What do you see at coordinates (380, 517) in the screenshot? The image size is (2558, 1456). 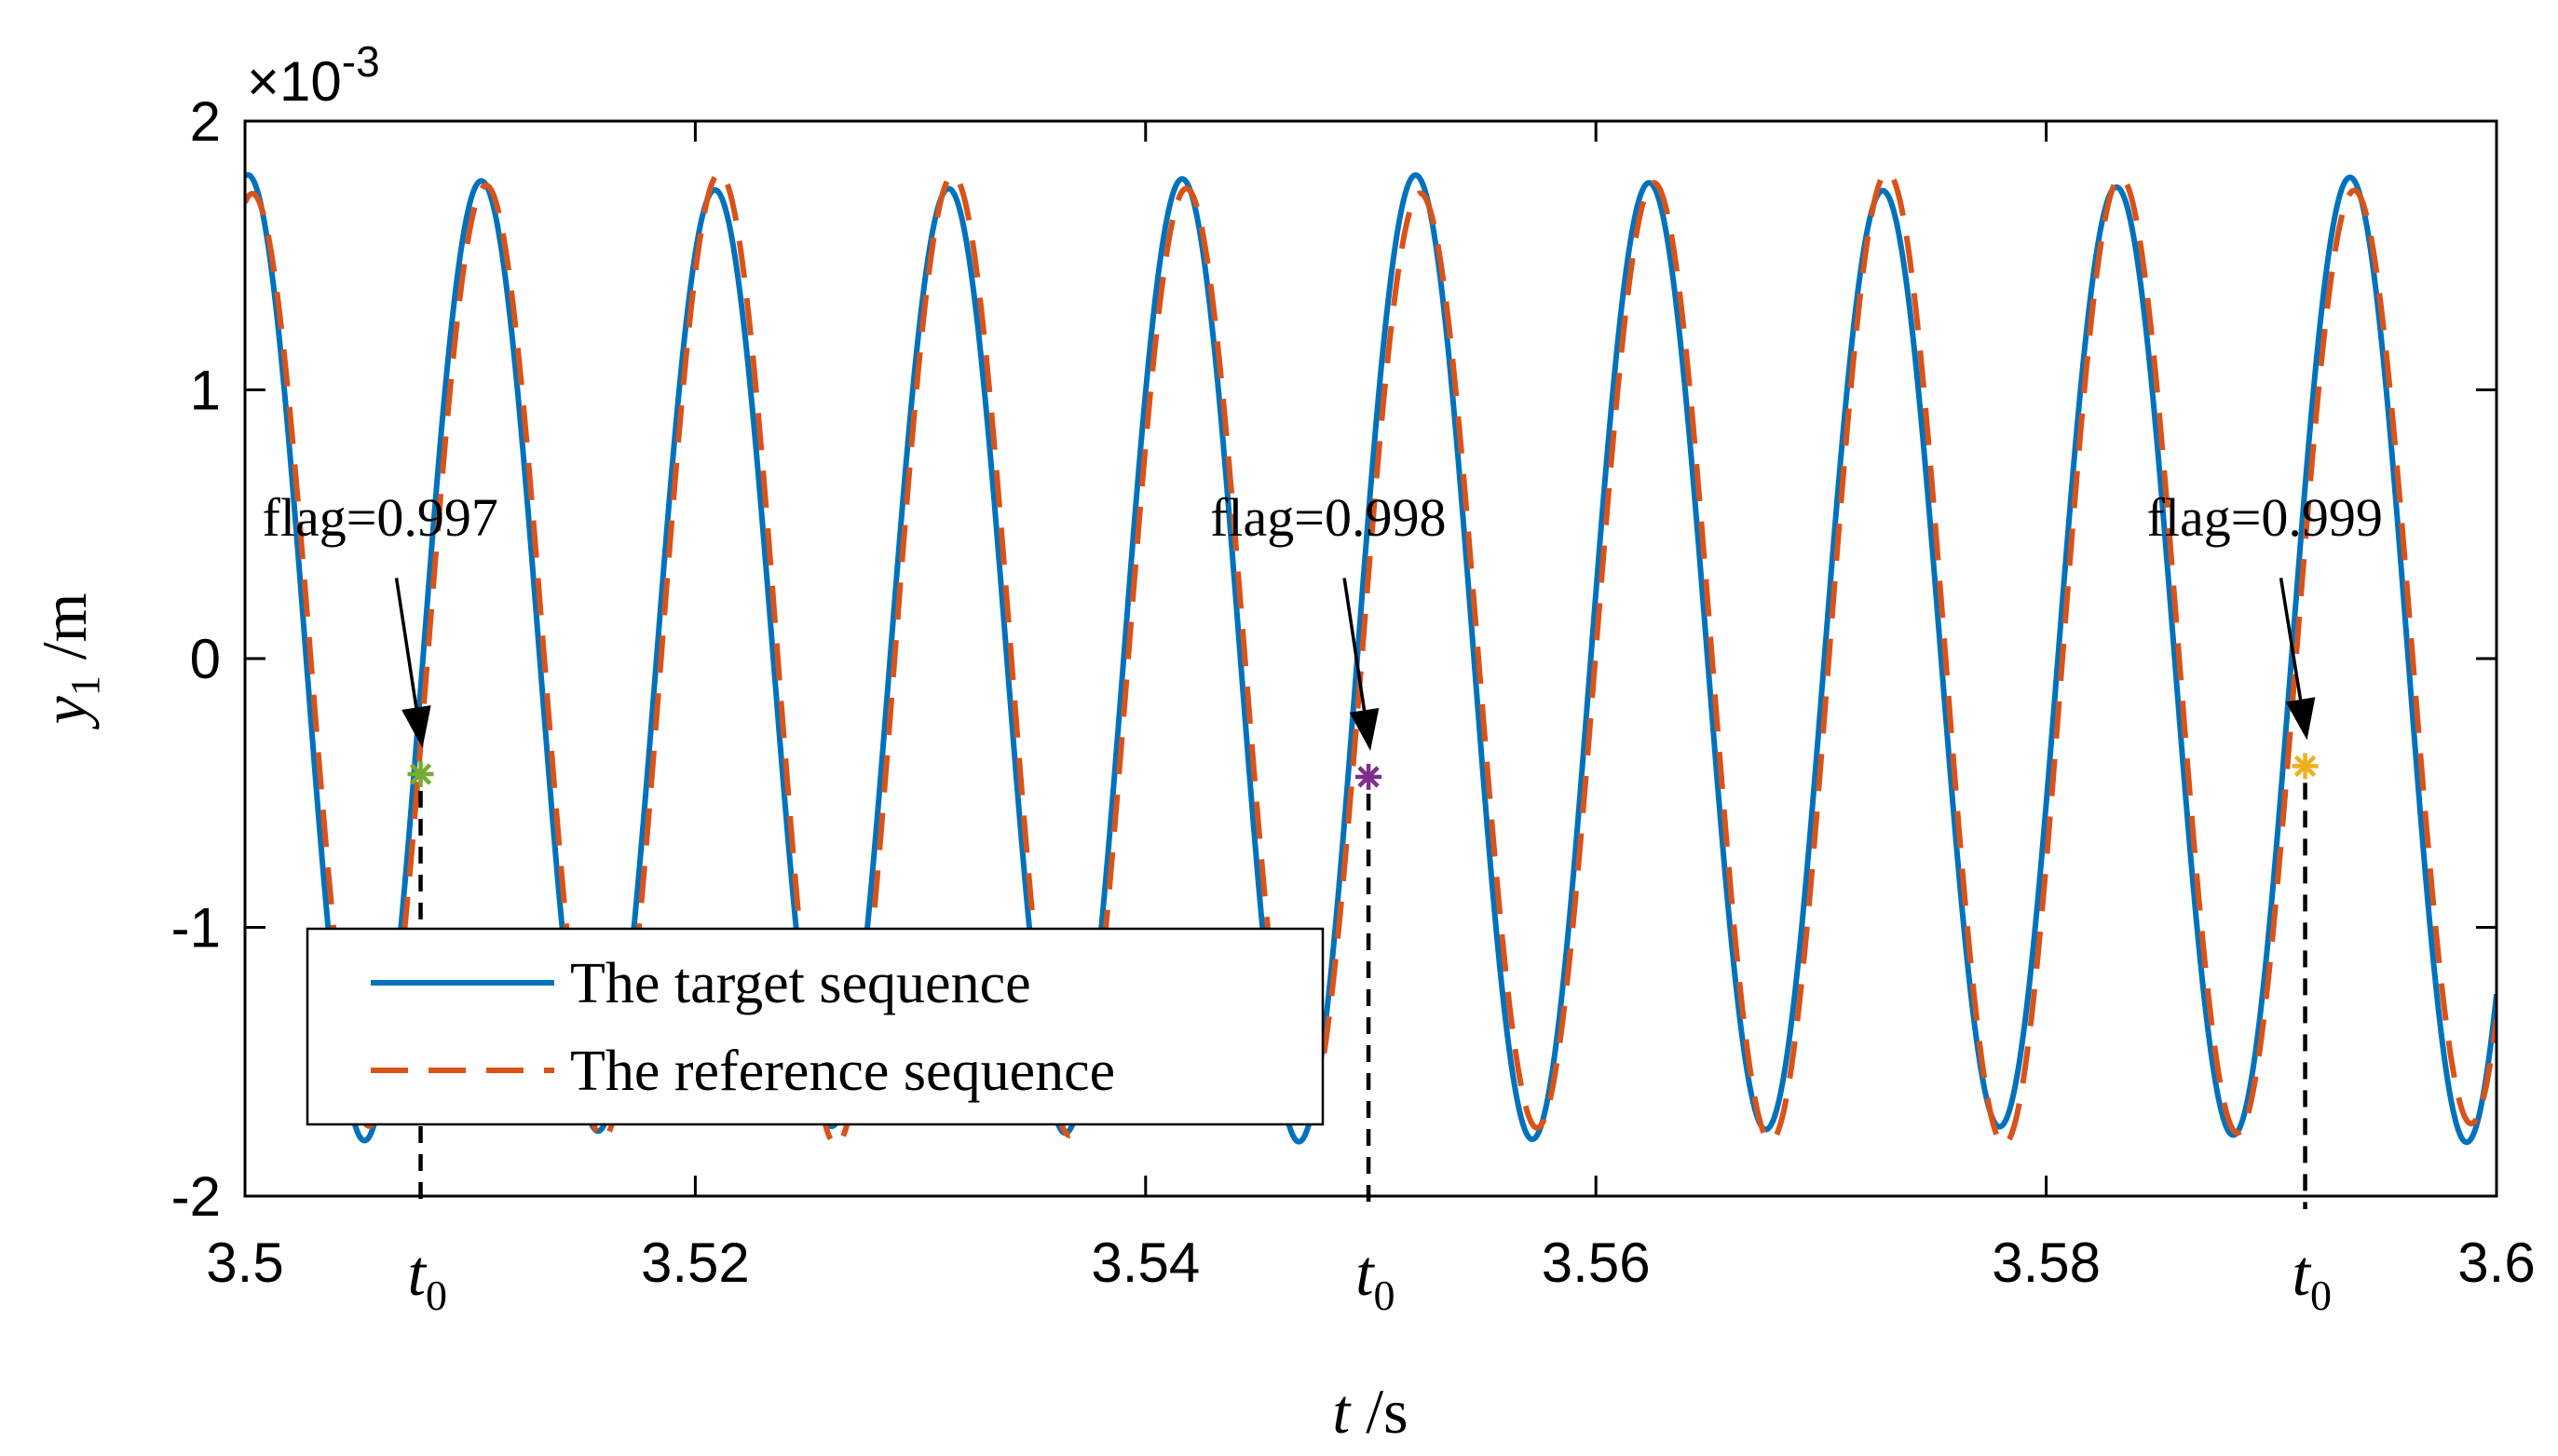 I see `flag-label-0: flag=0.997` at bounding box center [380, 517].